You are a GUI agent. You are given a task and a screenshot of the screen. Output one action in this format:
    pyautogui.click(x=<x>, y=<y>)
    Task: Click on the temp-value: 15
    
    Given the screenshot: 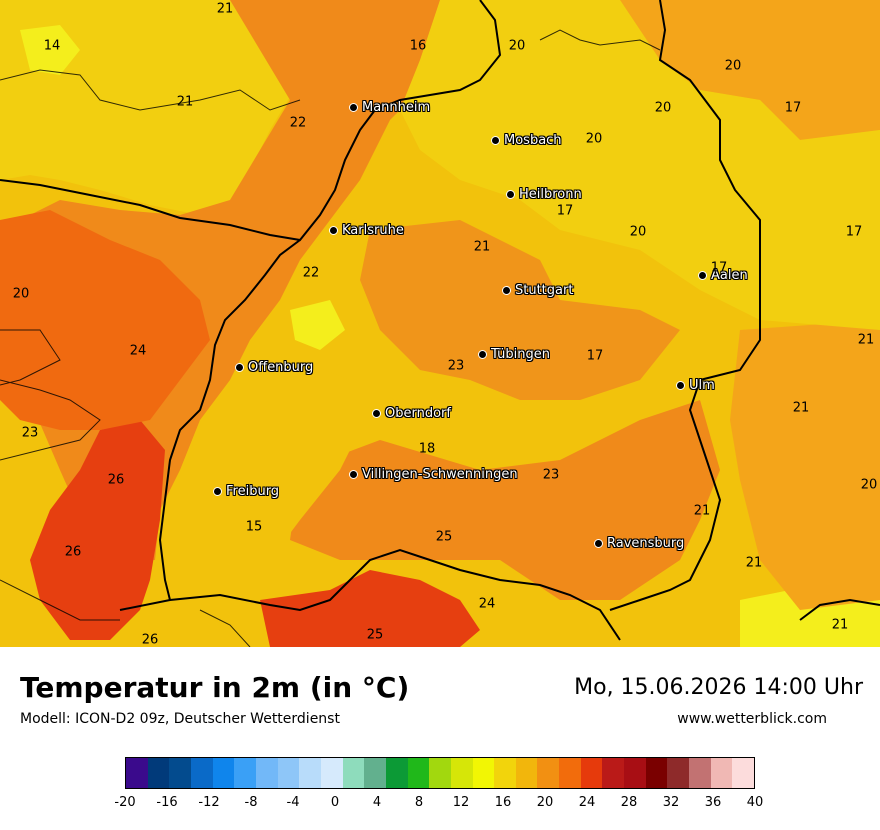 What is the action you would take?
    pyautogui.click(x=254, y=527)
    